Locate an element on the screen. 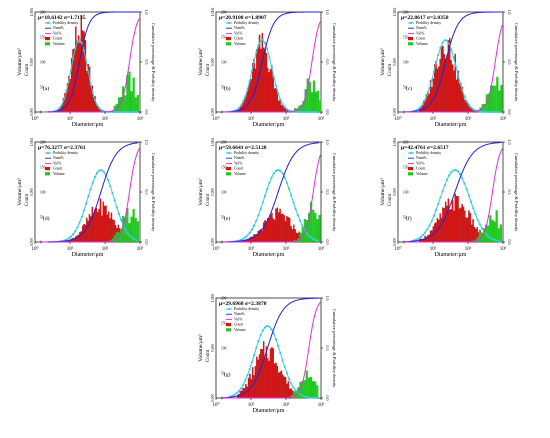 This screenshot has width=550, height=438. legend-label: Count is located at coordinates (58, 169).